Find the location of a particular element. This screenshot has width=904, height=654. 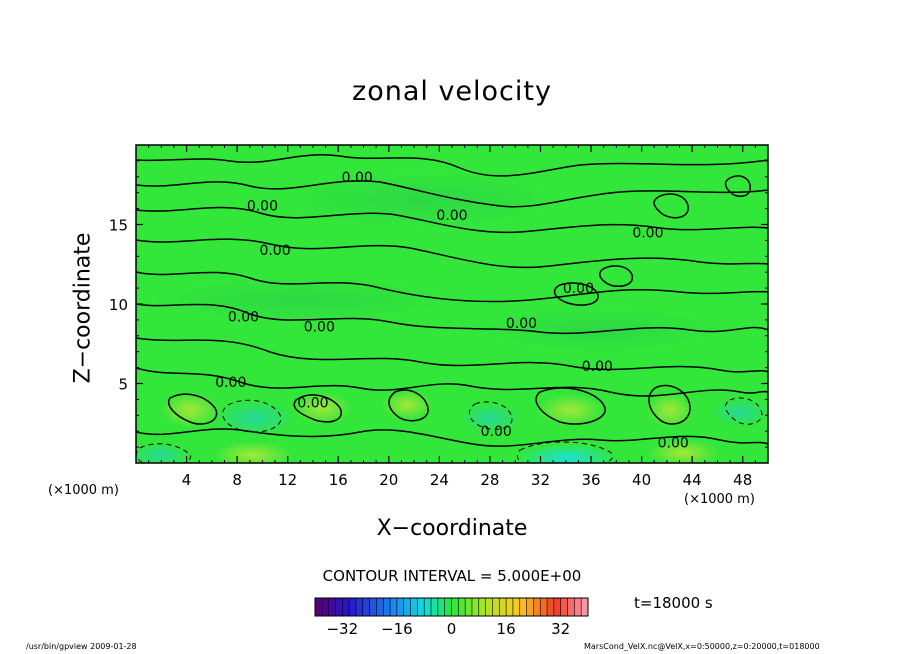

y-tick-label: 15 is located at coordinates (118, 226).